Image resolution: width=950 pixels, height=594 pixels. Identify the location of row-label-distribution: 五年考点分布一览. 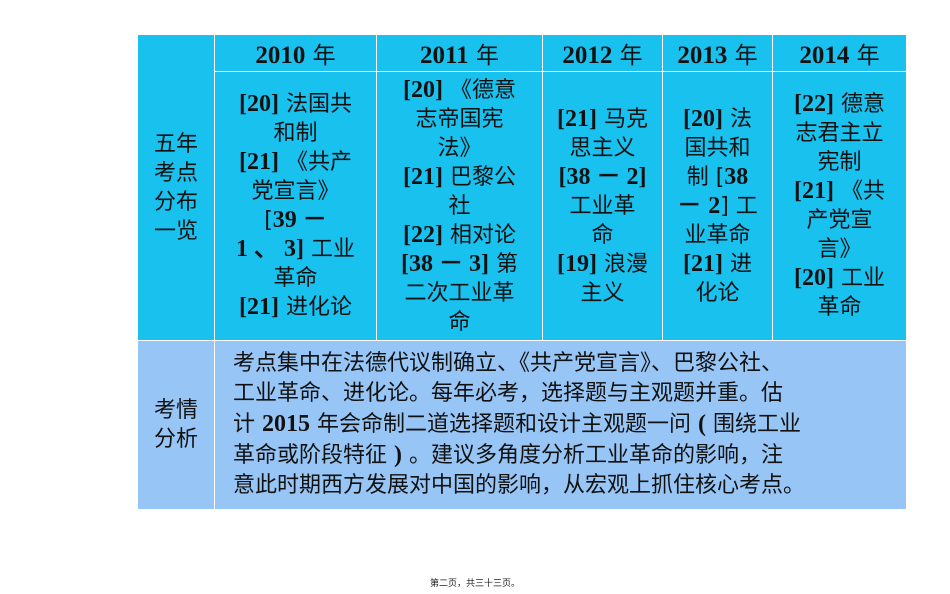
(176, 187).